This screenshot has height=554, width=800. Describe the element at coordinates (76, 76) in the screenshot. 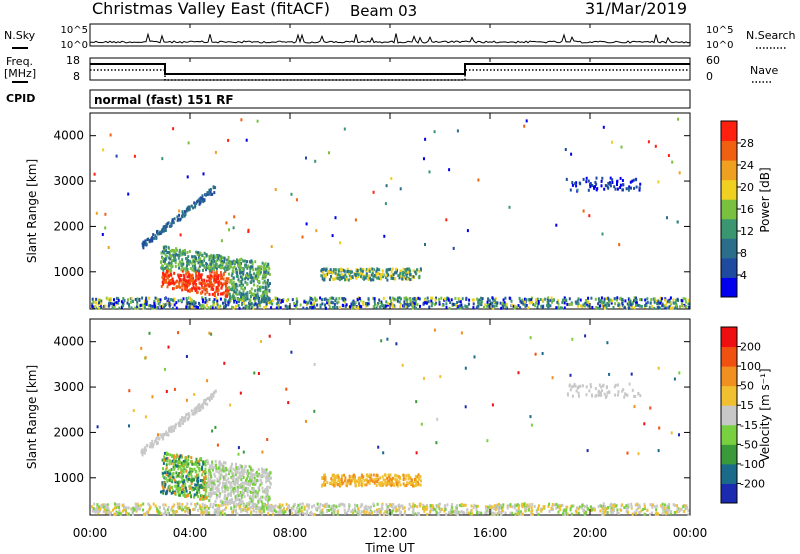

I see `freq-left-tick-bottom: 8` at that location.